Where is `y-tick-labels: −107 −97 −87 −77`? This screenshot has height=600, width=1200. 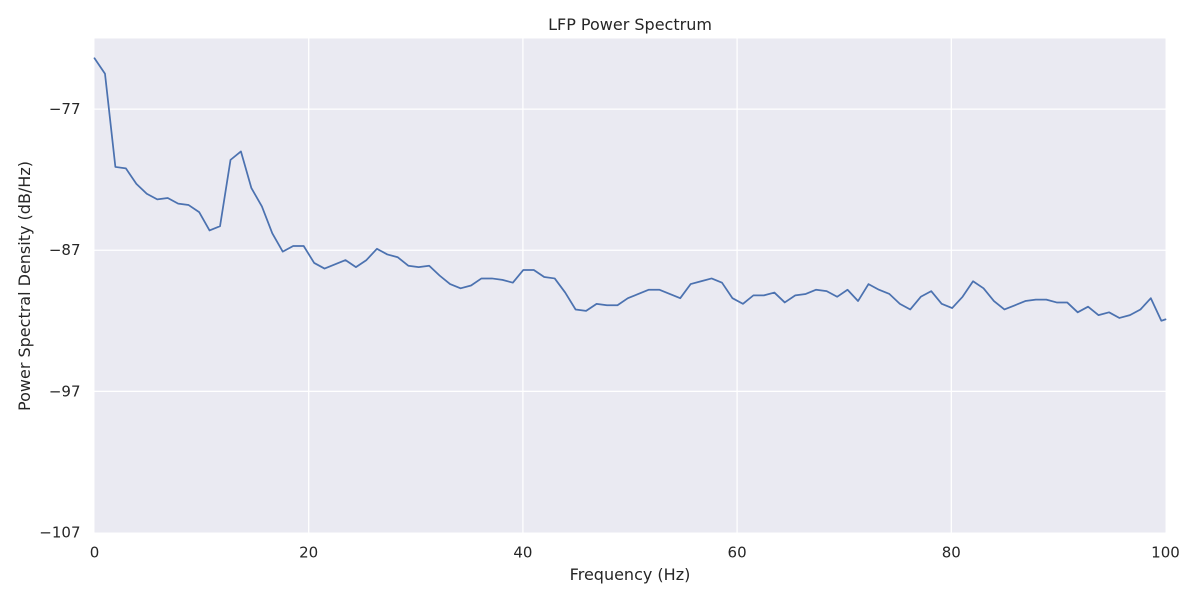
y-tick-labels: −107 −97 −87 −77 is located at coordinates (59, 320).